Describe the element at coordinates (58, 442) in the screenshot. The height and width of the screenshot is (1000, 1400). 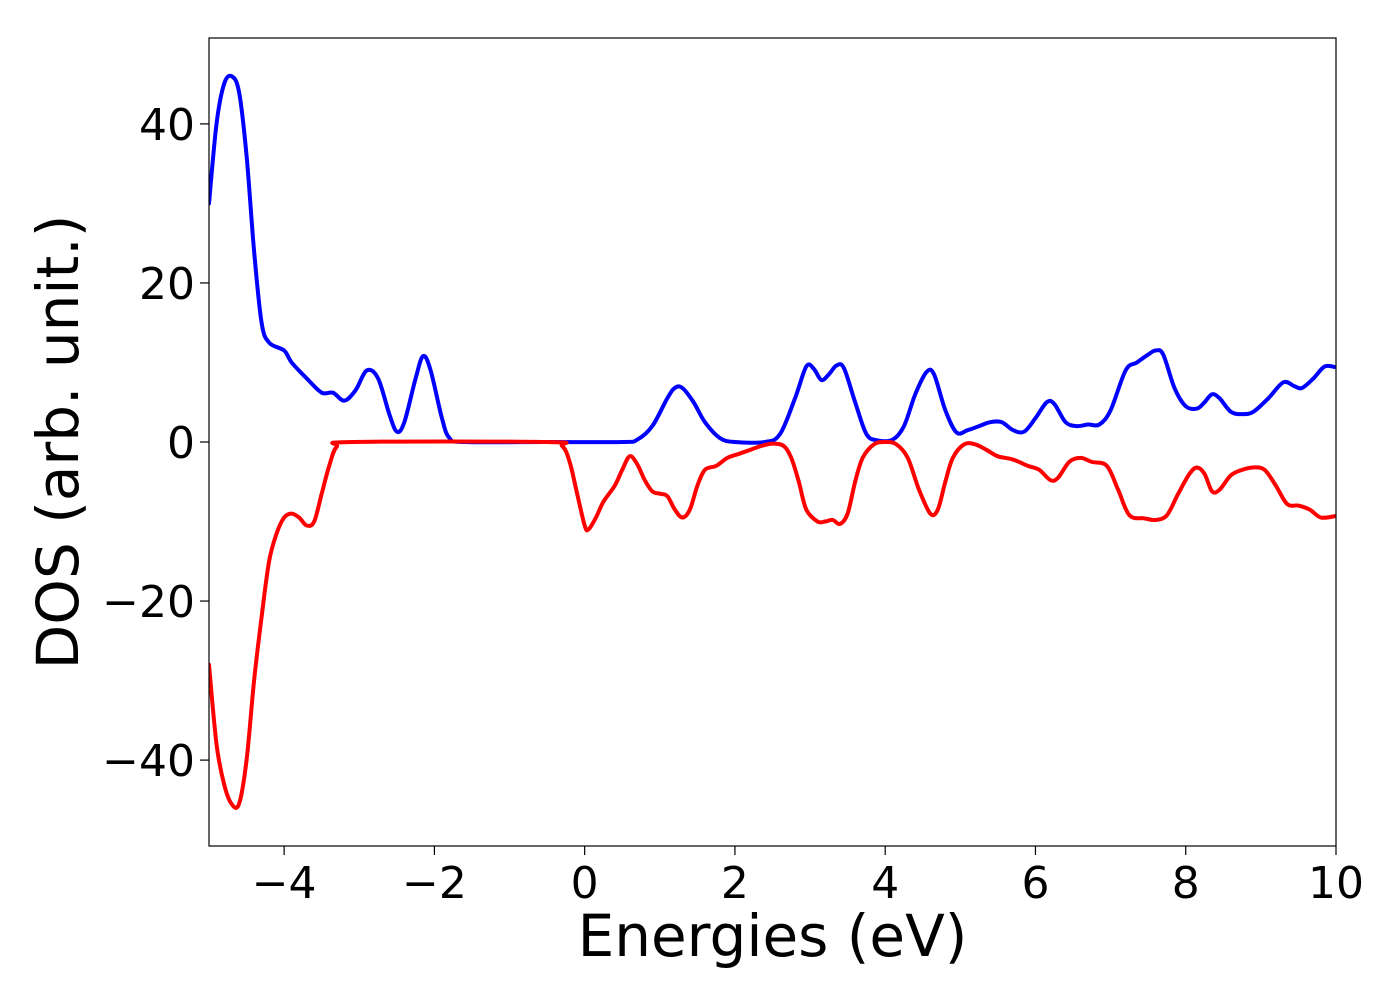
I see `y-axis-label: DOS (arb. unit.)` at that location.